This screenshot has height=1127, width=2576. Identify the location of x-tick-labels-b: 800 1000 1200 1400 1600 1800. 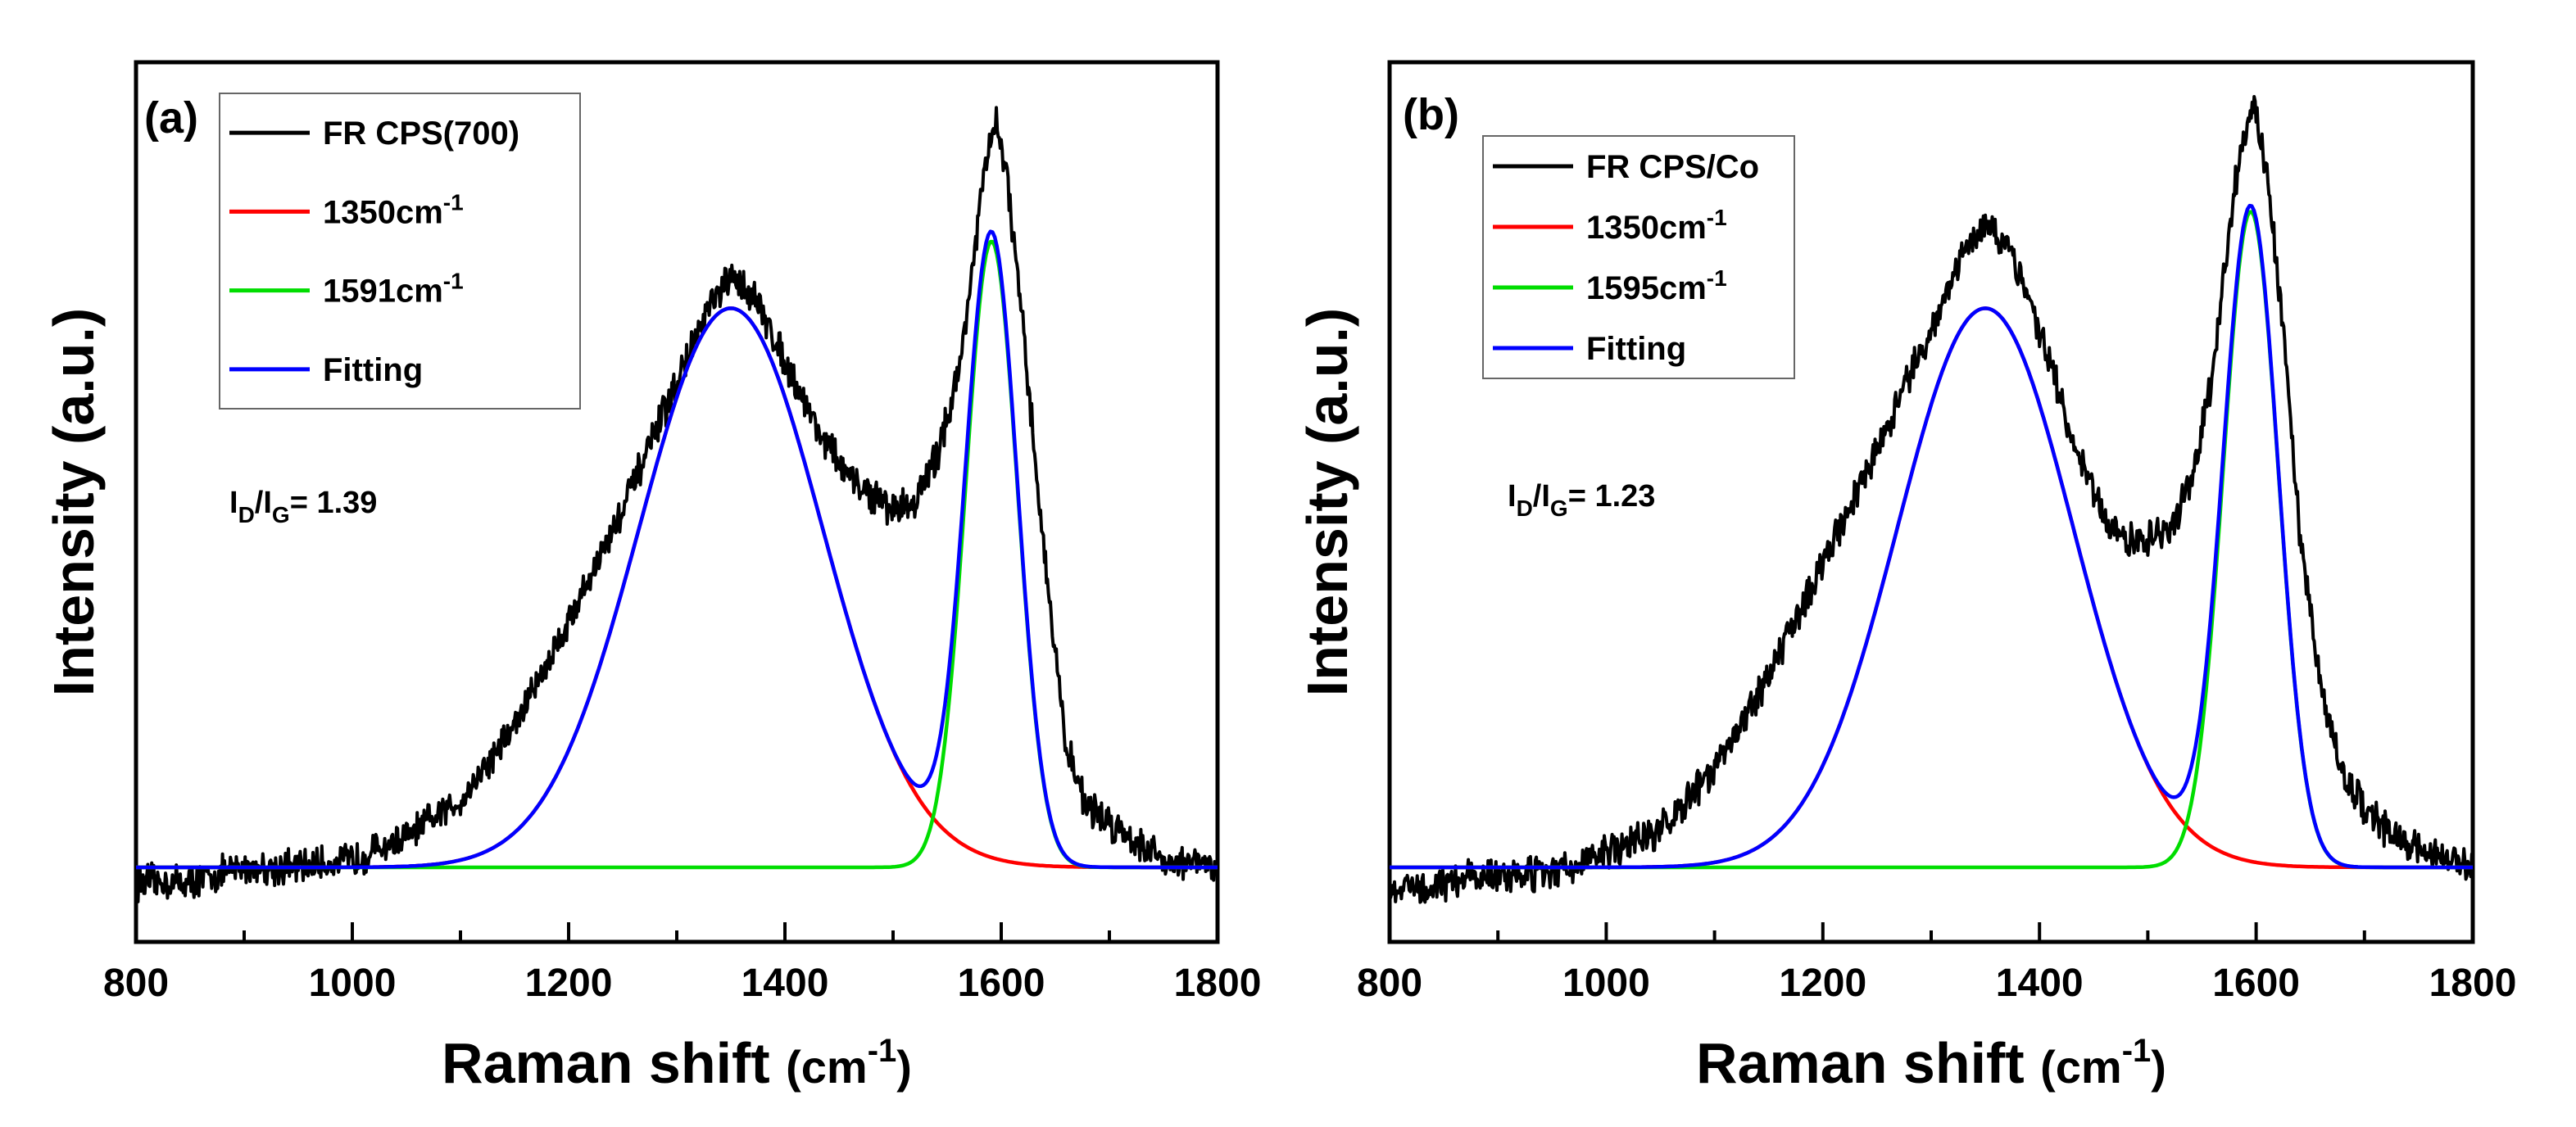
(1936, 983).